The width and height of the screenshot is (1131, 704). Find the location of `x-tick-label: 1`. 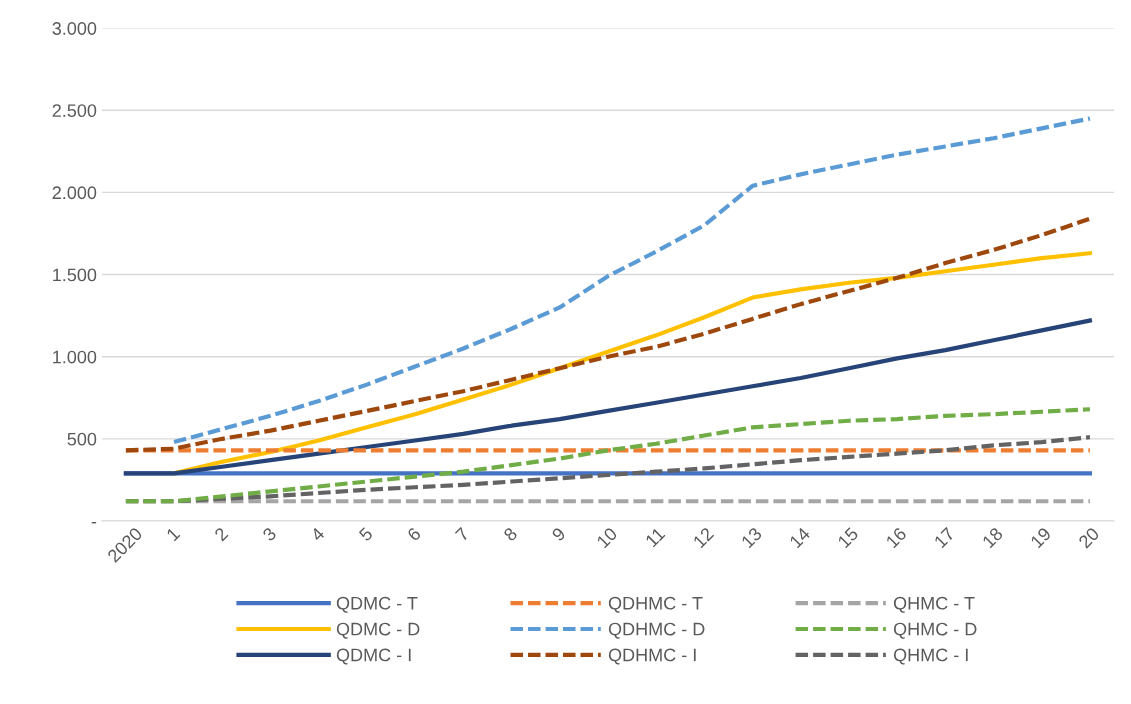

x-tick-label: 1 is located at coordinates (173, 534).